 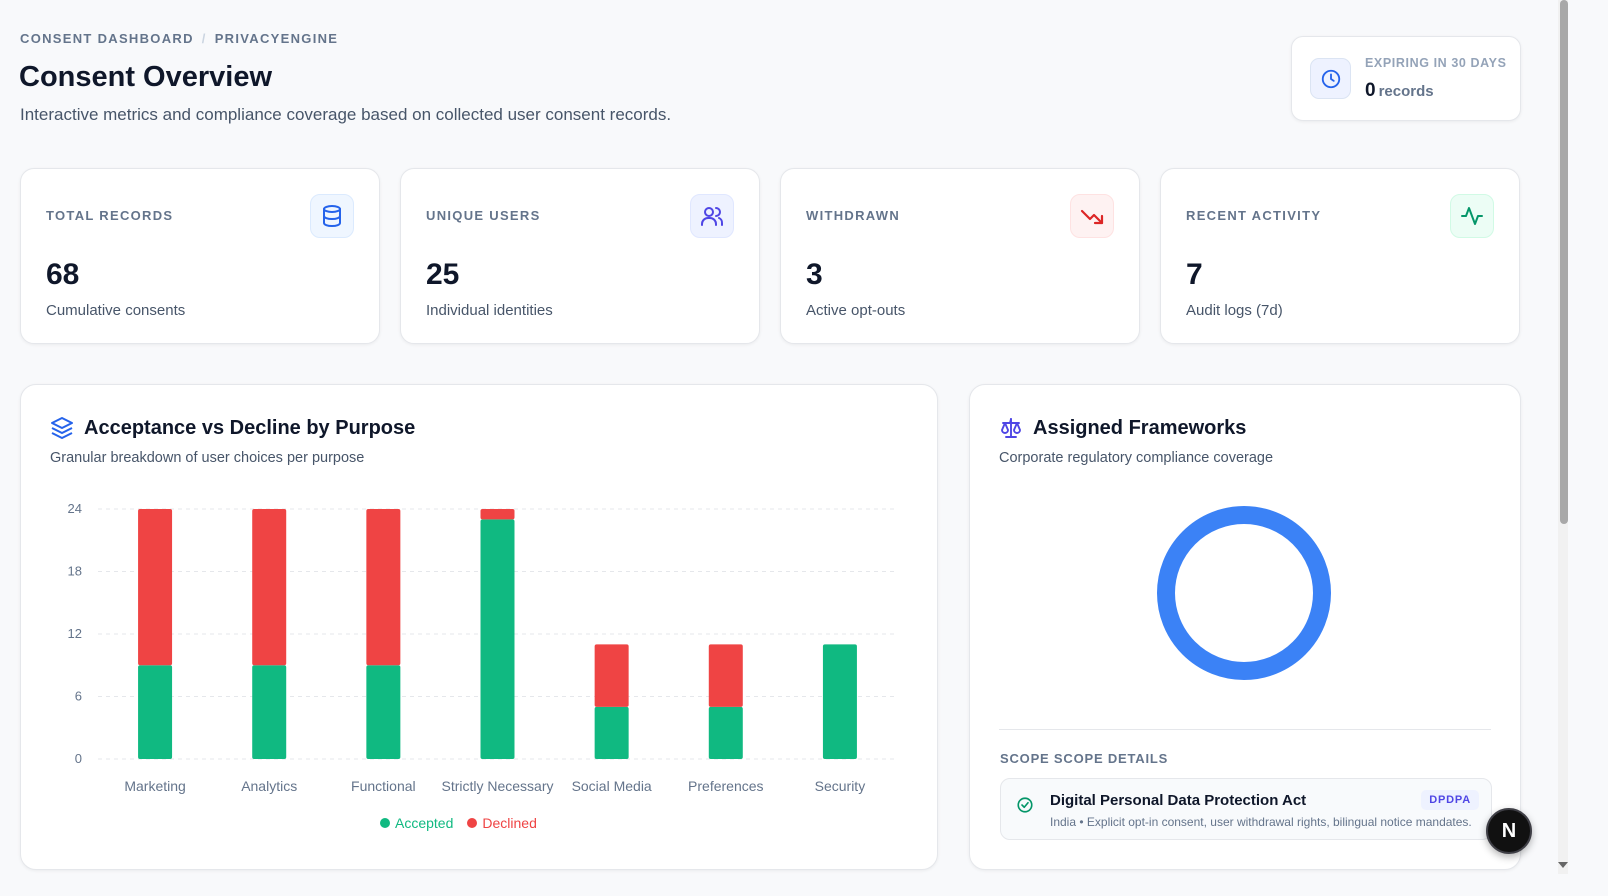 I want to click on legend-dot-declined, so click(x=472, y=823).